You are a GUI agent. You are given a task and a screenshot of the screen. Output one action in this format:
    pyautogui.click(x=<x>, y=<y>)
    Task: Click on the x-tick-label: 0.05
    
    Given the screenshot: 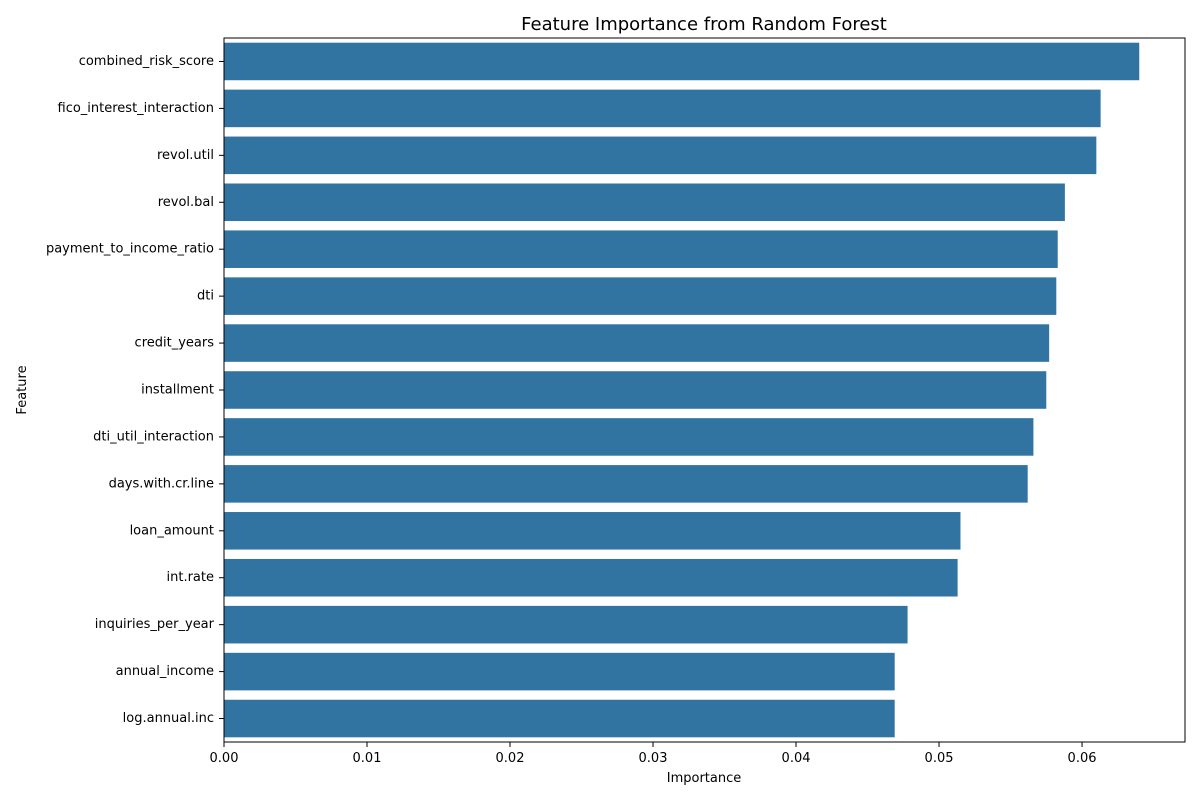 What is the action you would take?
    pyautogui.click(x=939, y=758)
    